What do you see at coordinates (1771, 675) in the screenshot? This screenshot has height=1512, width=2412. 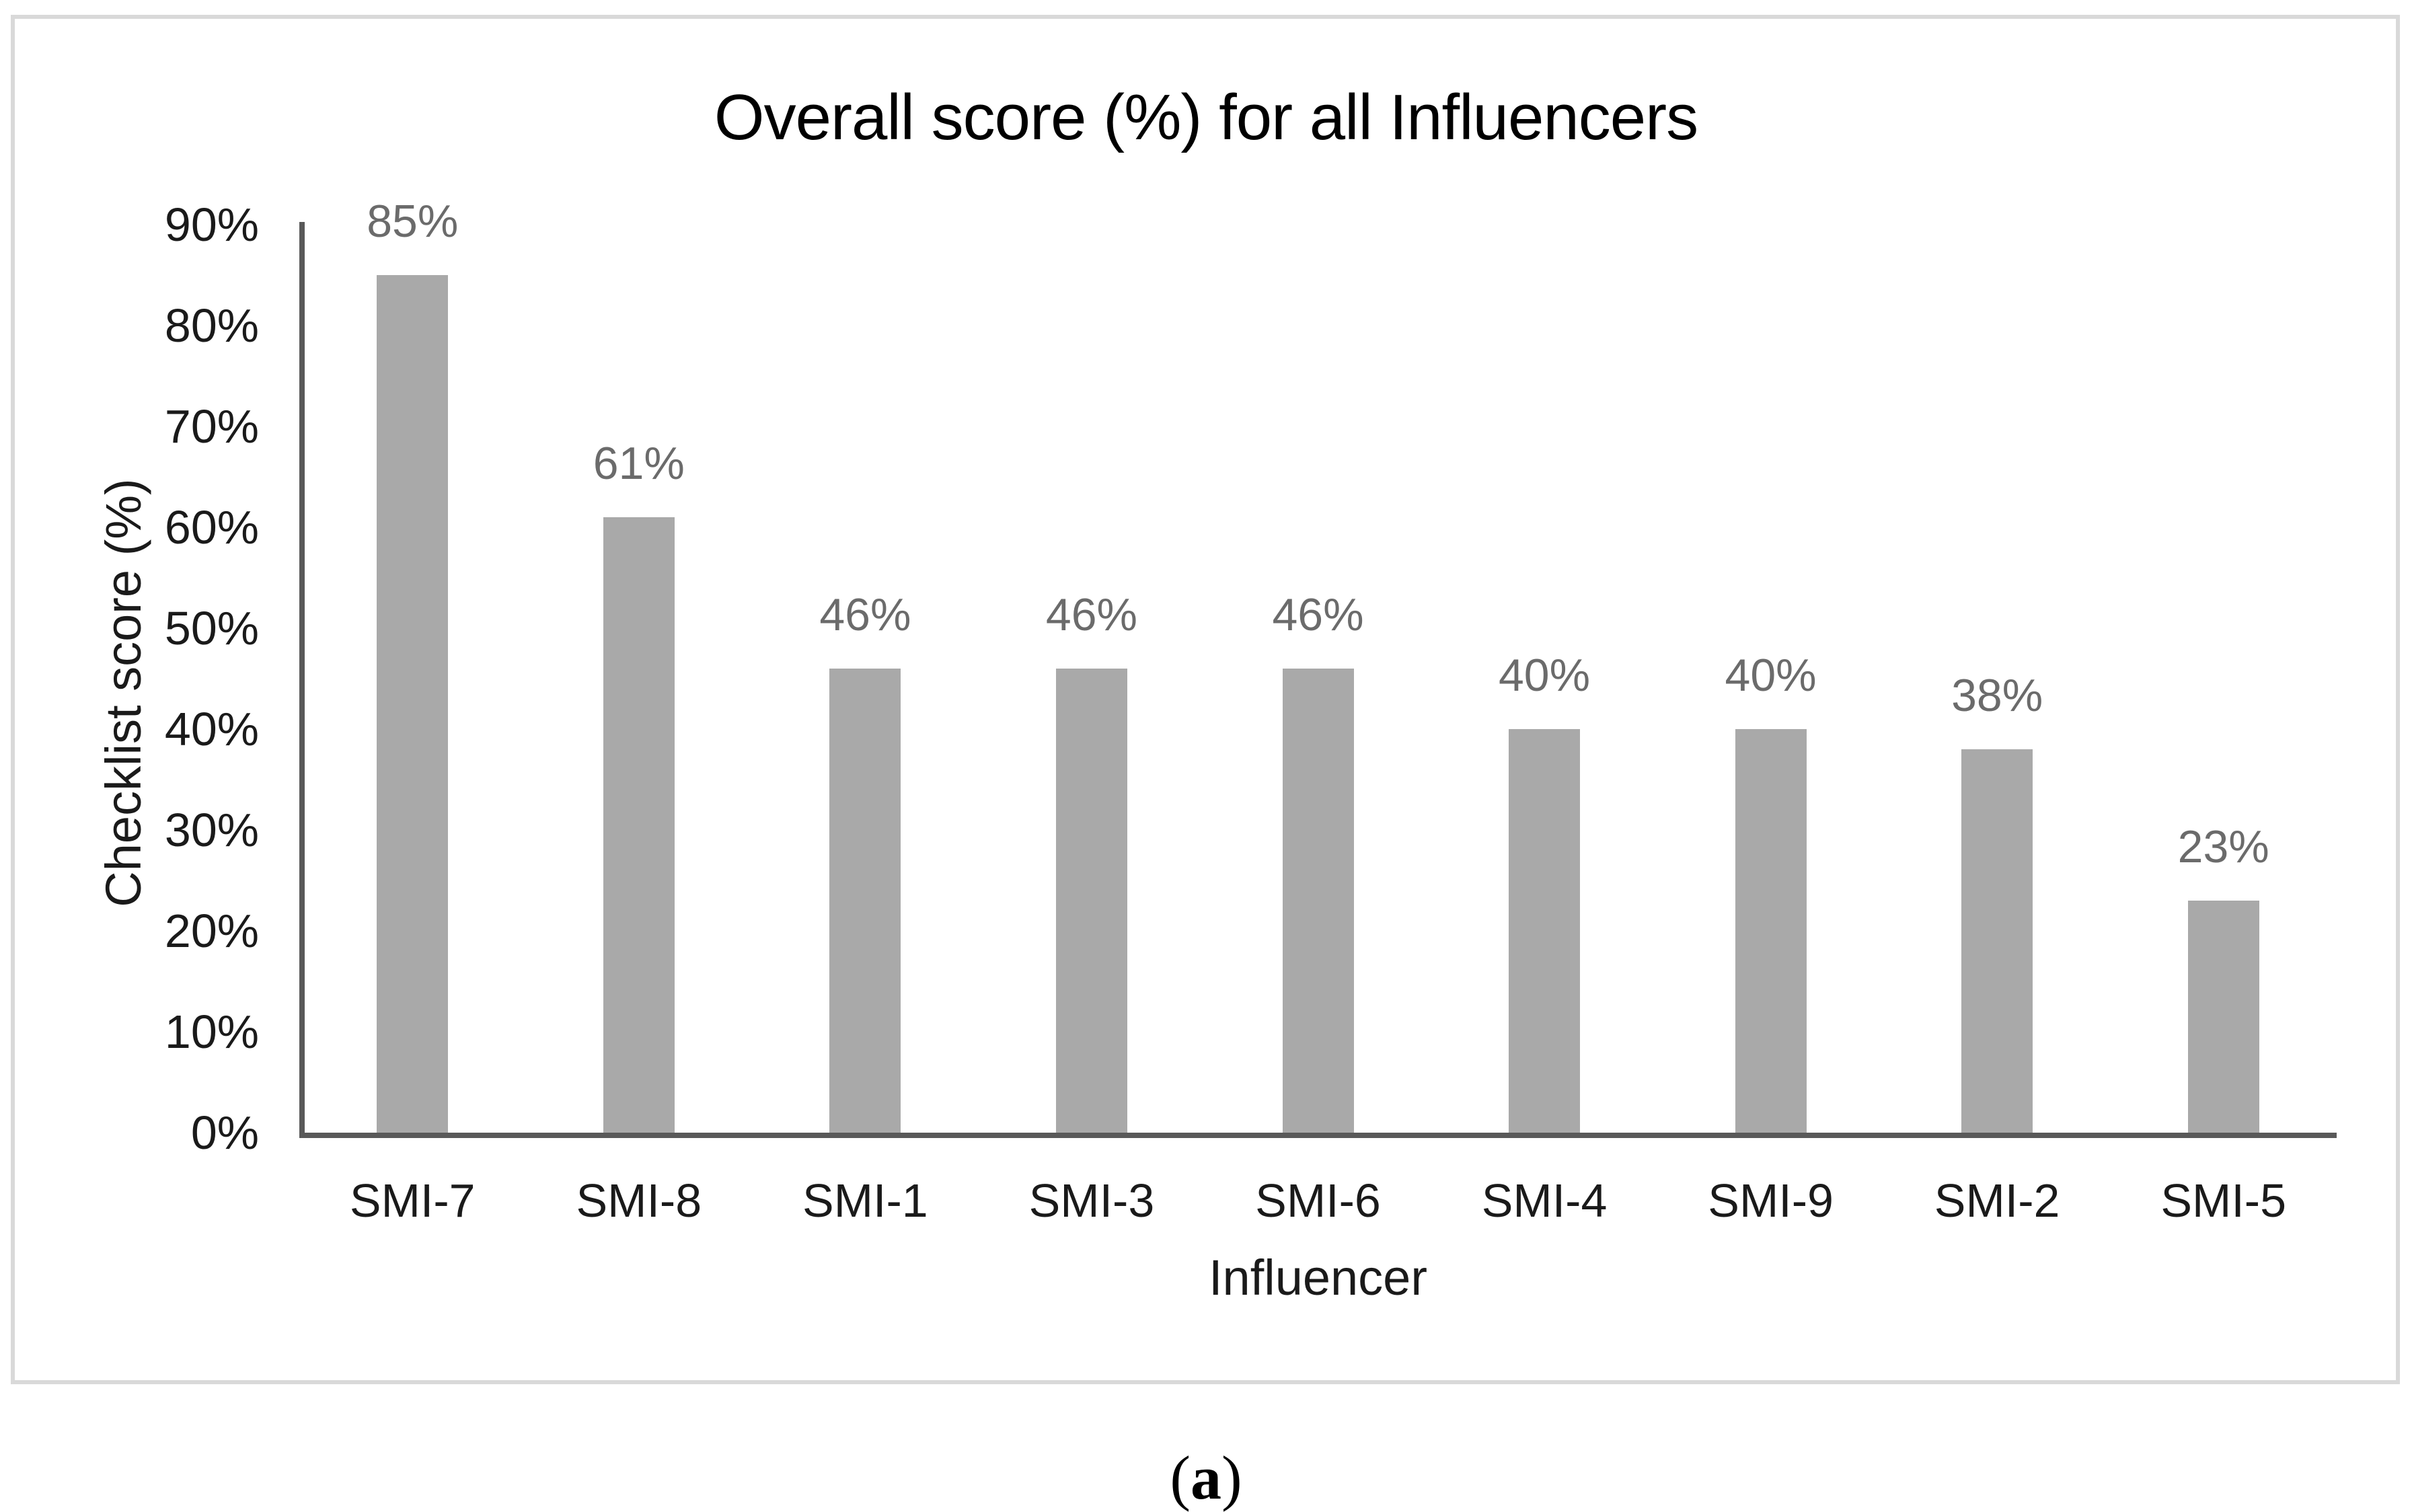 I see `data-label-SMI-9: 40%` at bounding box center [1771, 675].